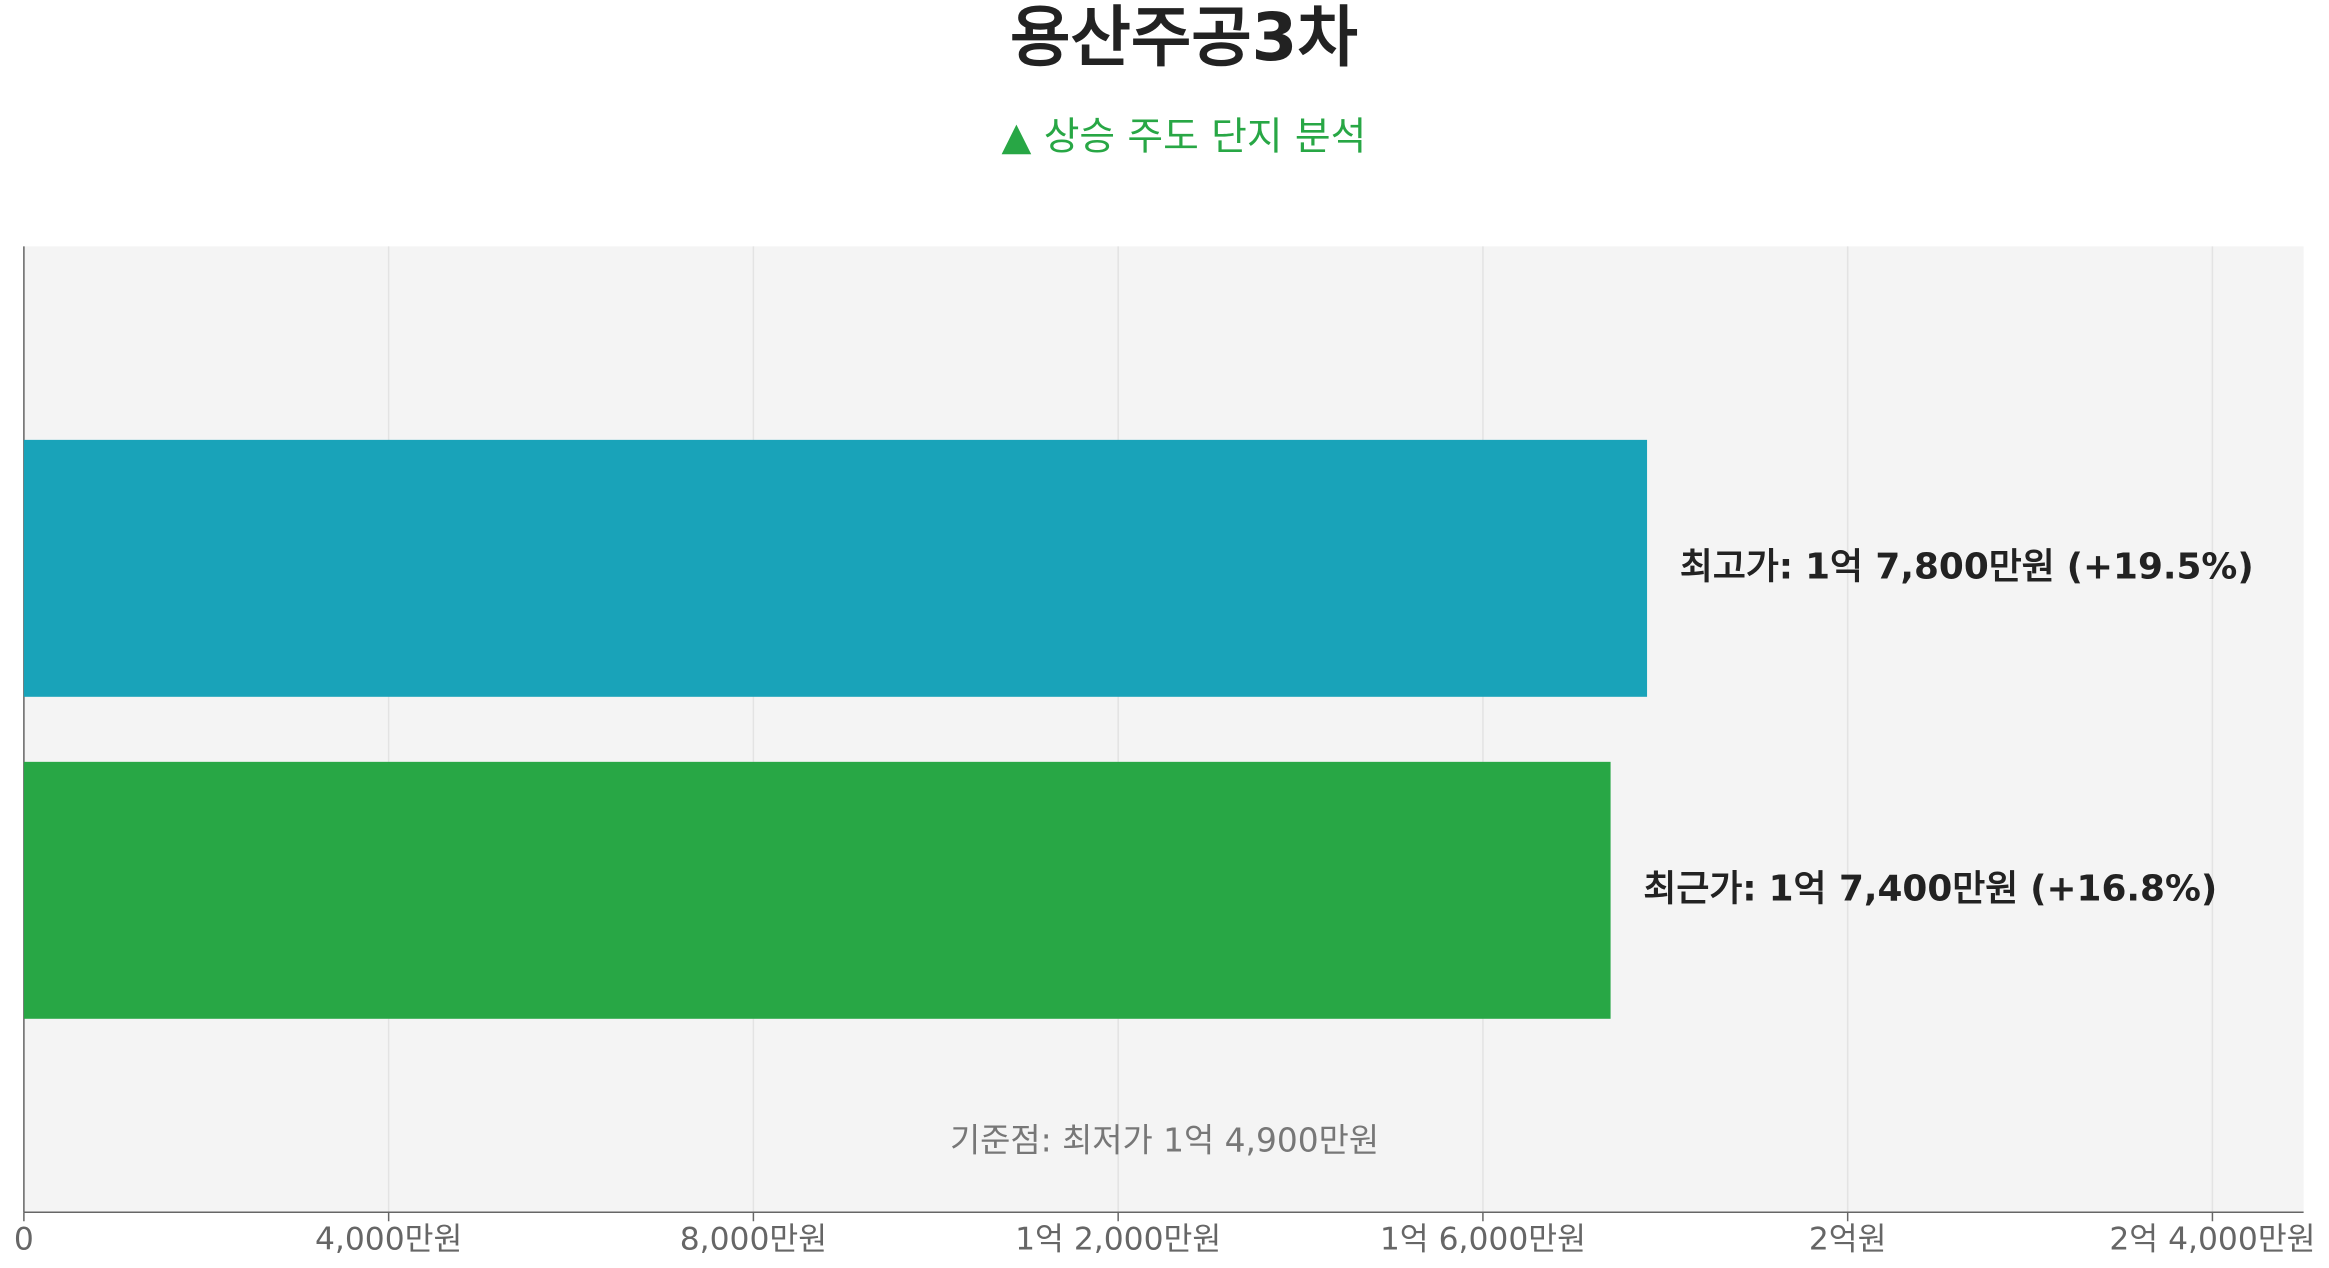  What do you see at coordinates (24, 1240) in the screenshot?
I see `x-tick-label: 0` at bounding box center [24, 1240].